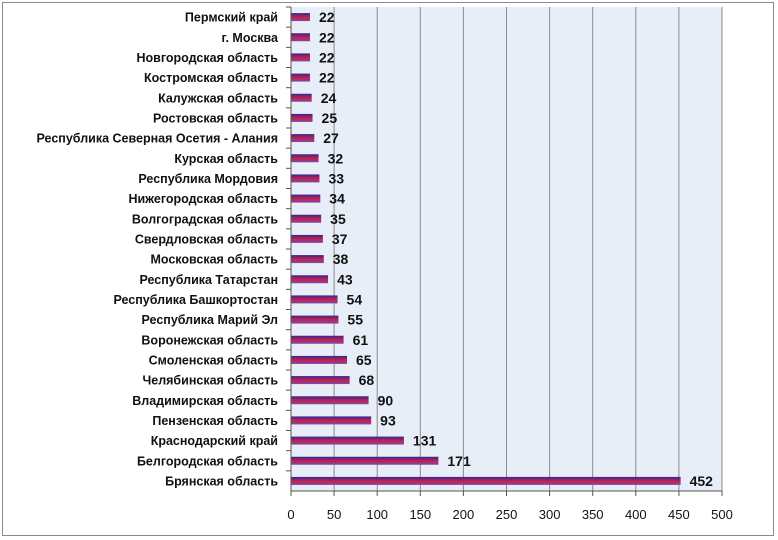 This screenshot has height=540, width=778. What do you see at coordinates (361, 340) in the screenshot?
I see `value-label: 61` at bounding box center [361, 340].